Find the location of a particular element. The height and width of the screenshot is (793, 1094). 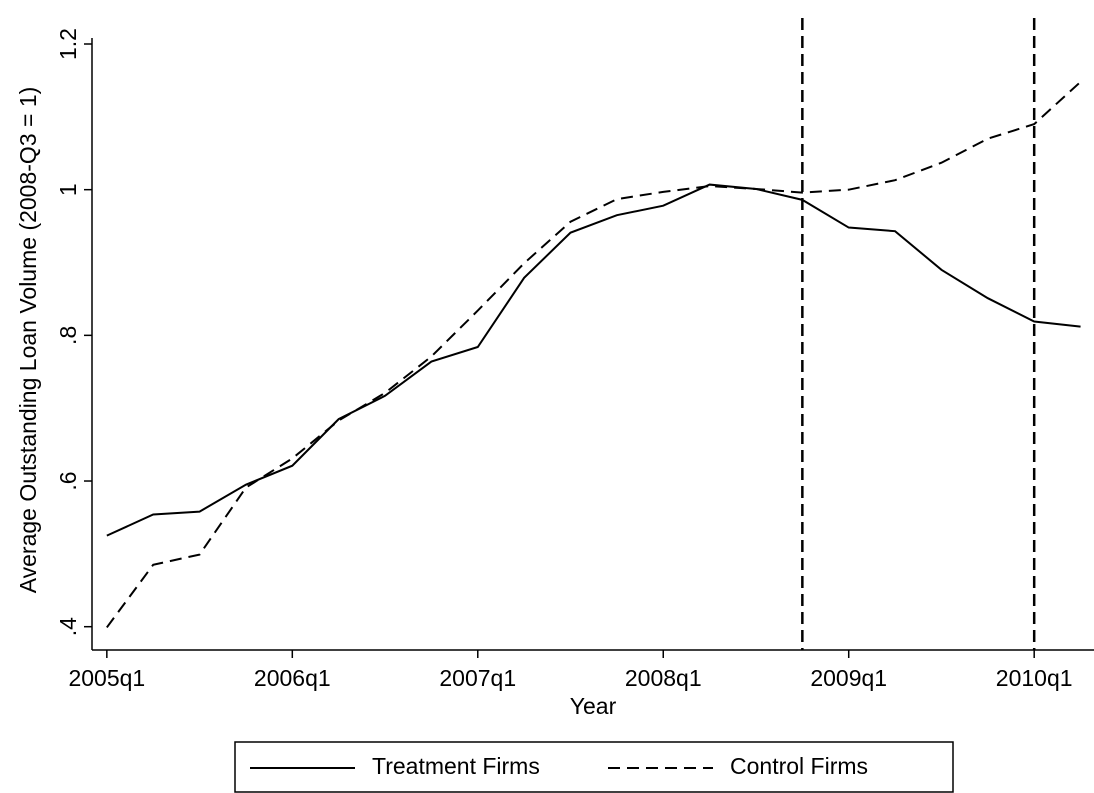

x-tick-label: 2009q1 is located at coordinates (848, 678).